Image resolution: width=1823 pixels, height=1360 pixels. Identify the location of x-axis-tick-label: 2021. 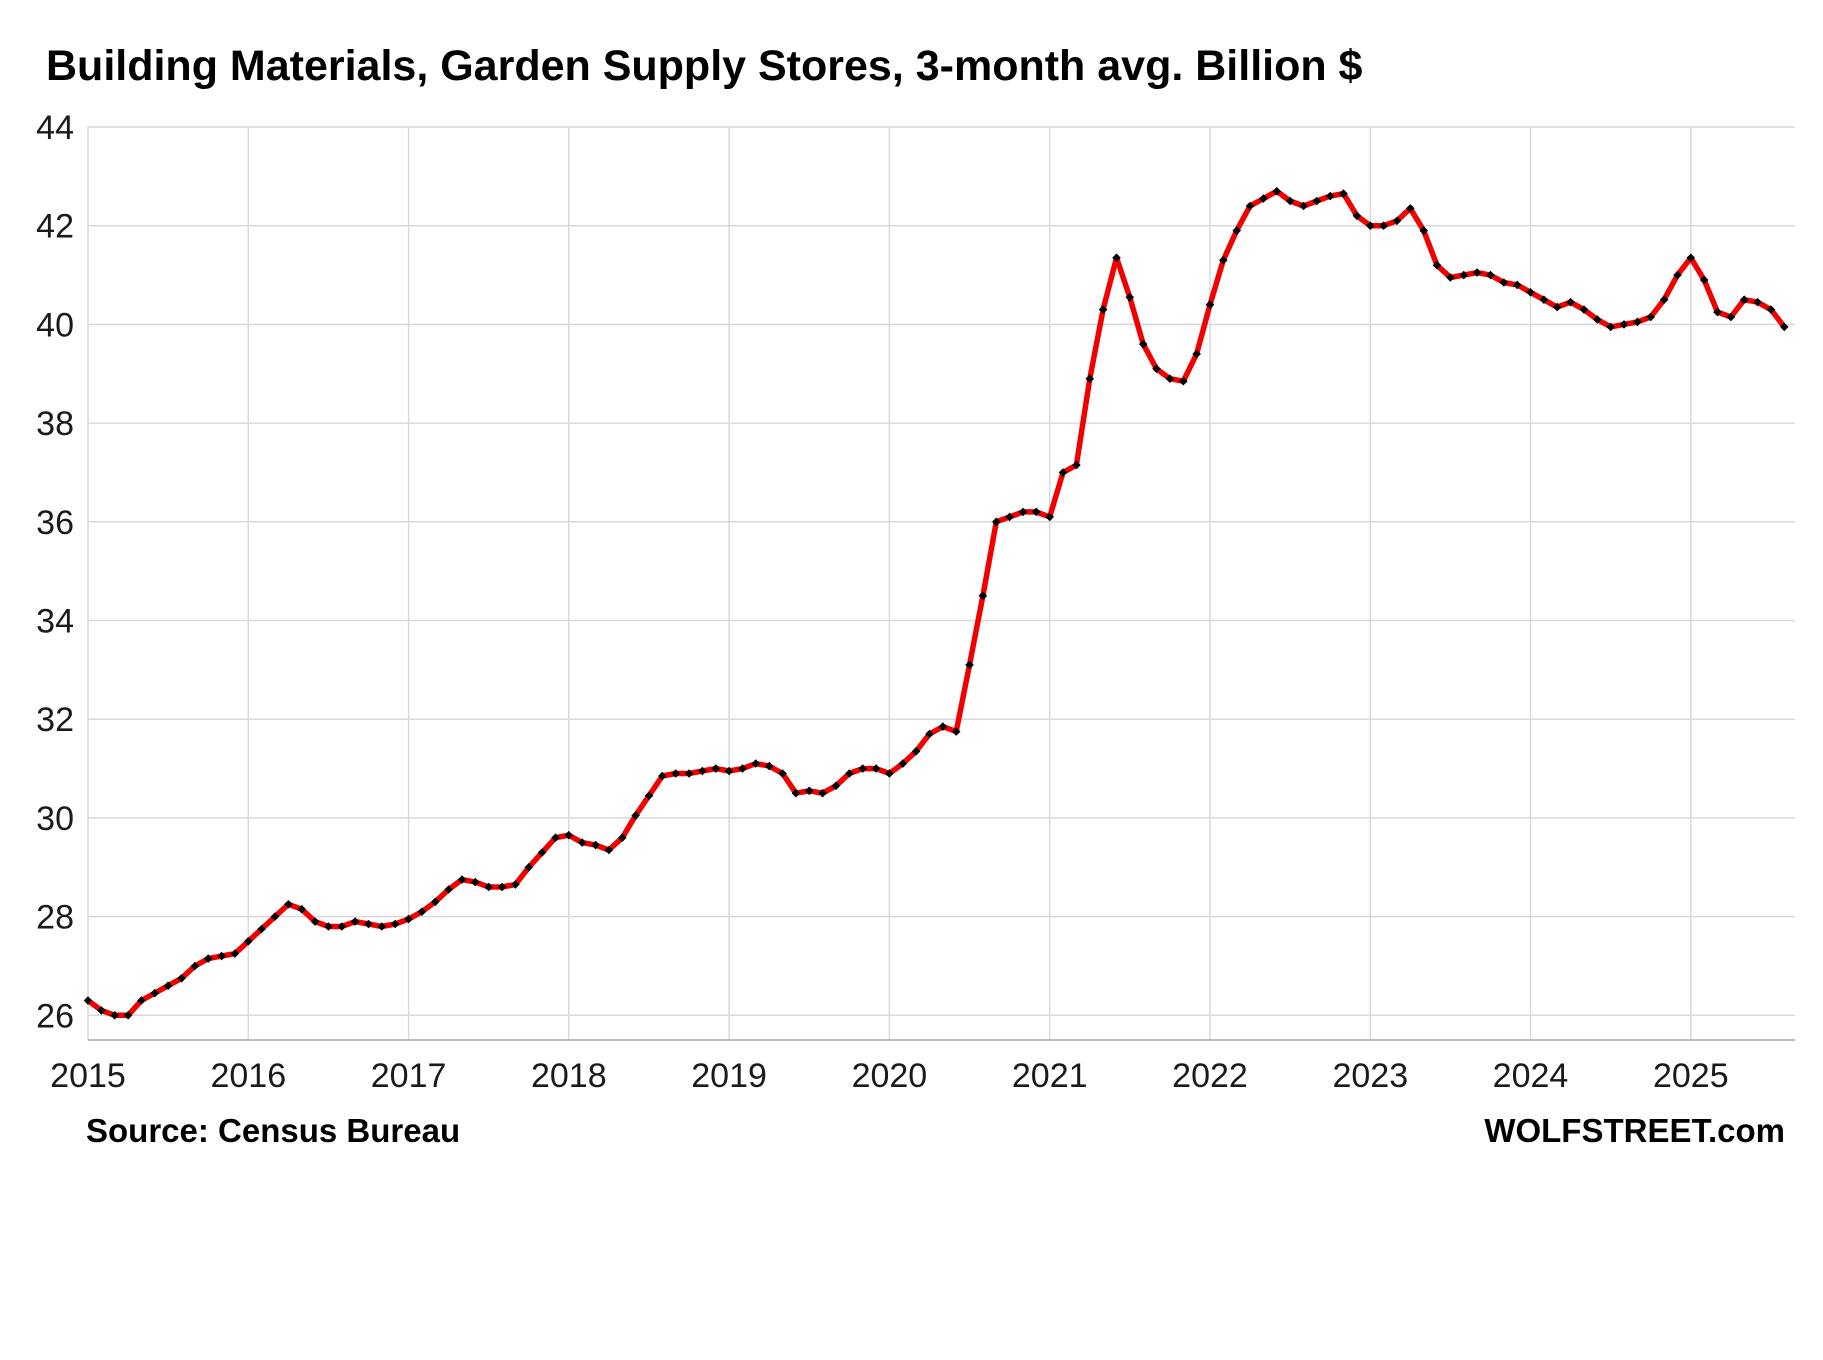
(1050, 1076).